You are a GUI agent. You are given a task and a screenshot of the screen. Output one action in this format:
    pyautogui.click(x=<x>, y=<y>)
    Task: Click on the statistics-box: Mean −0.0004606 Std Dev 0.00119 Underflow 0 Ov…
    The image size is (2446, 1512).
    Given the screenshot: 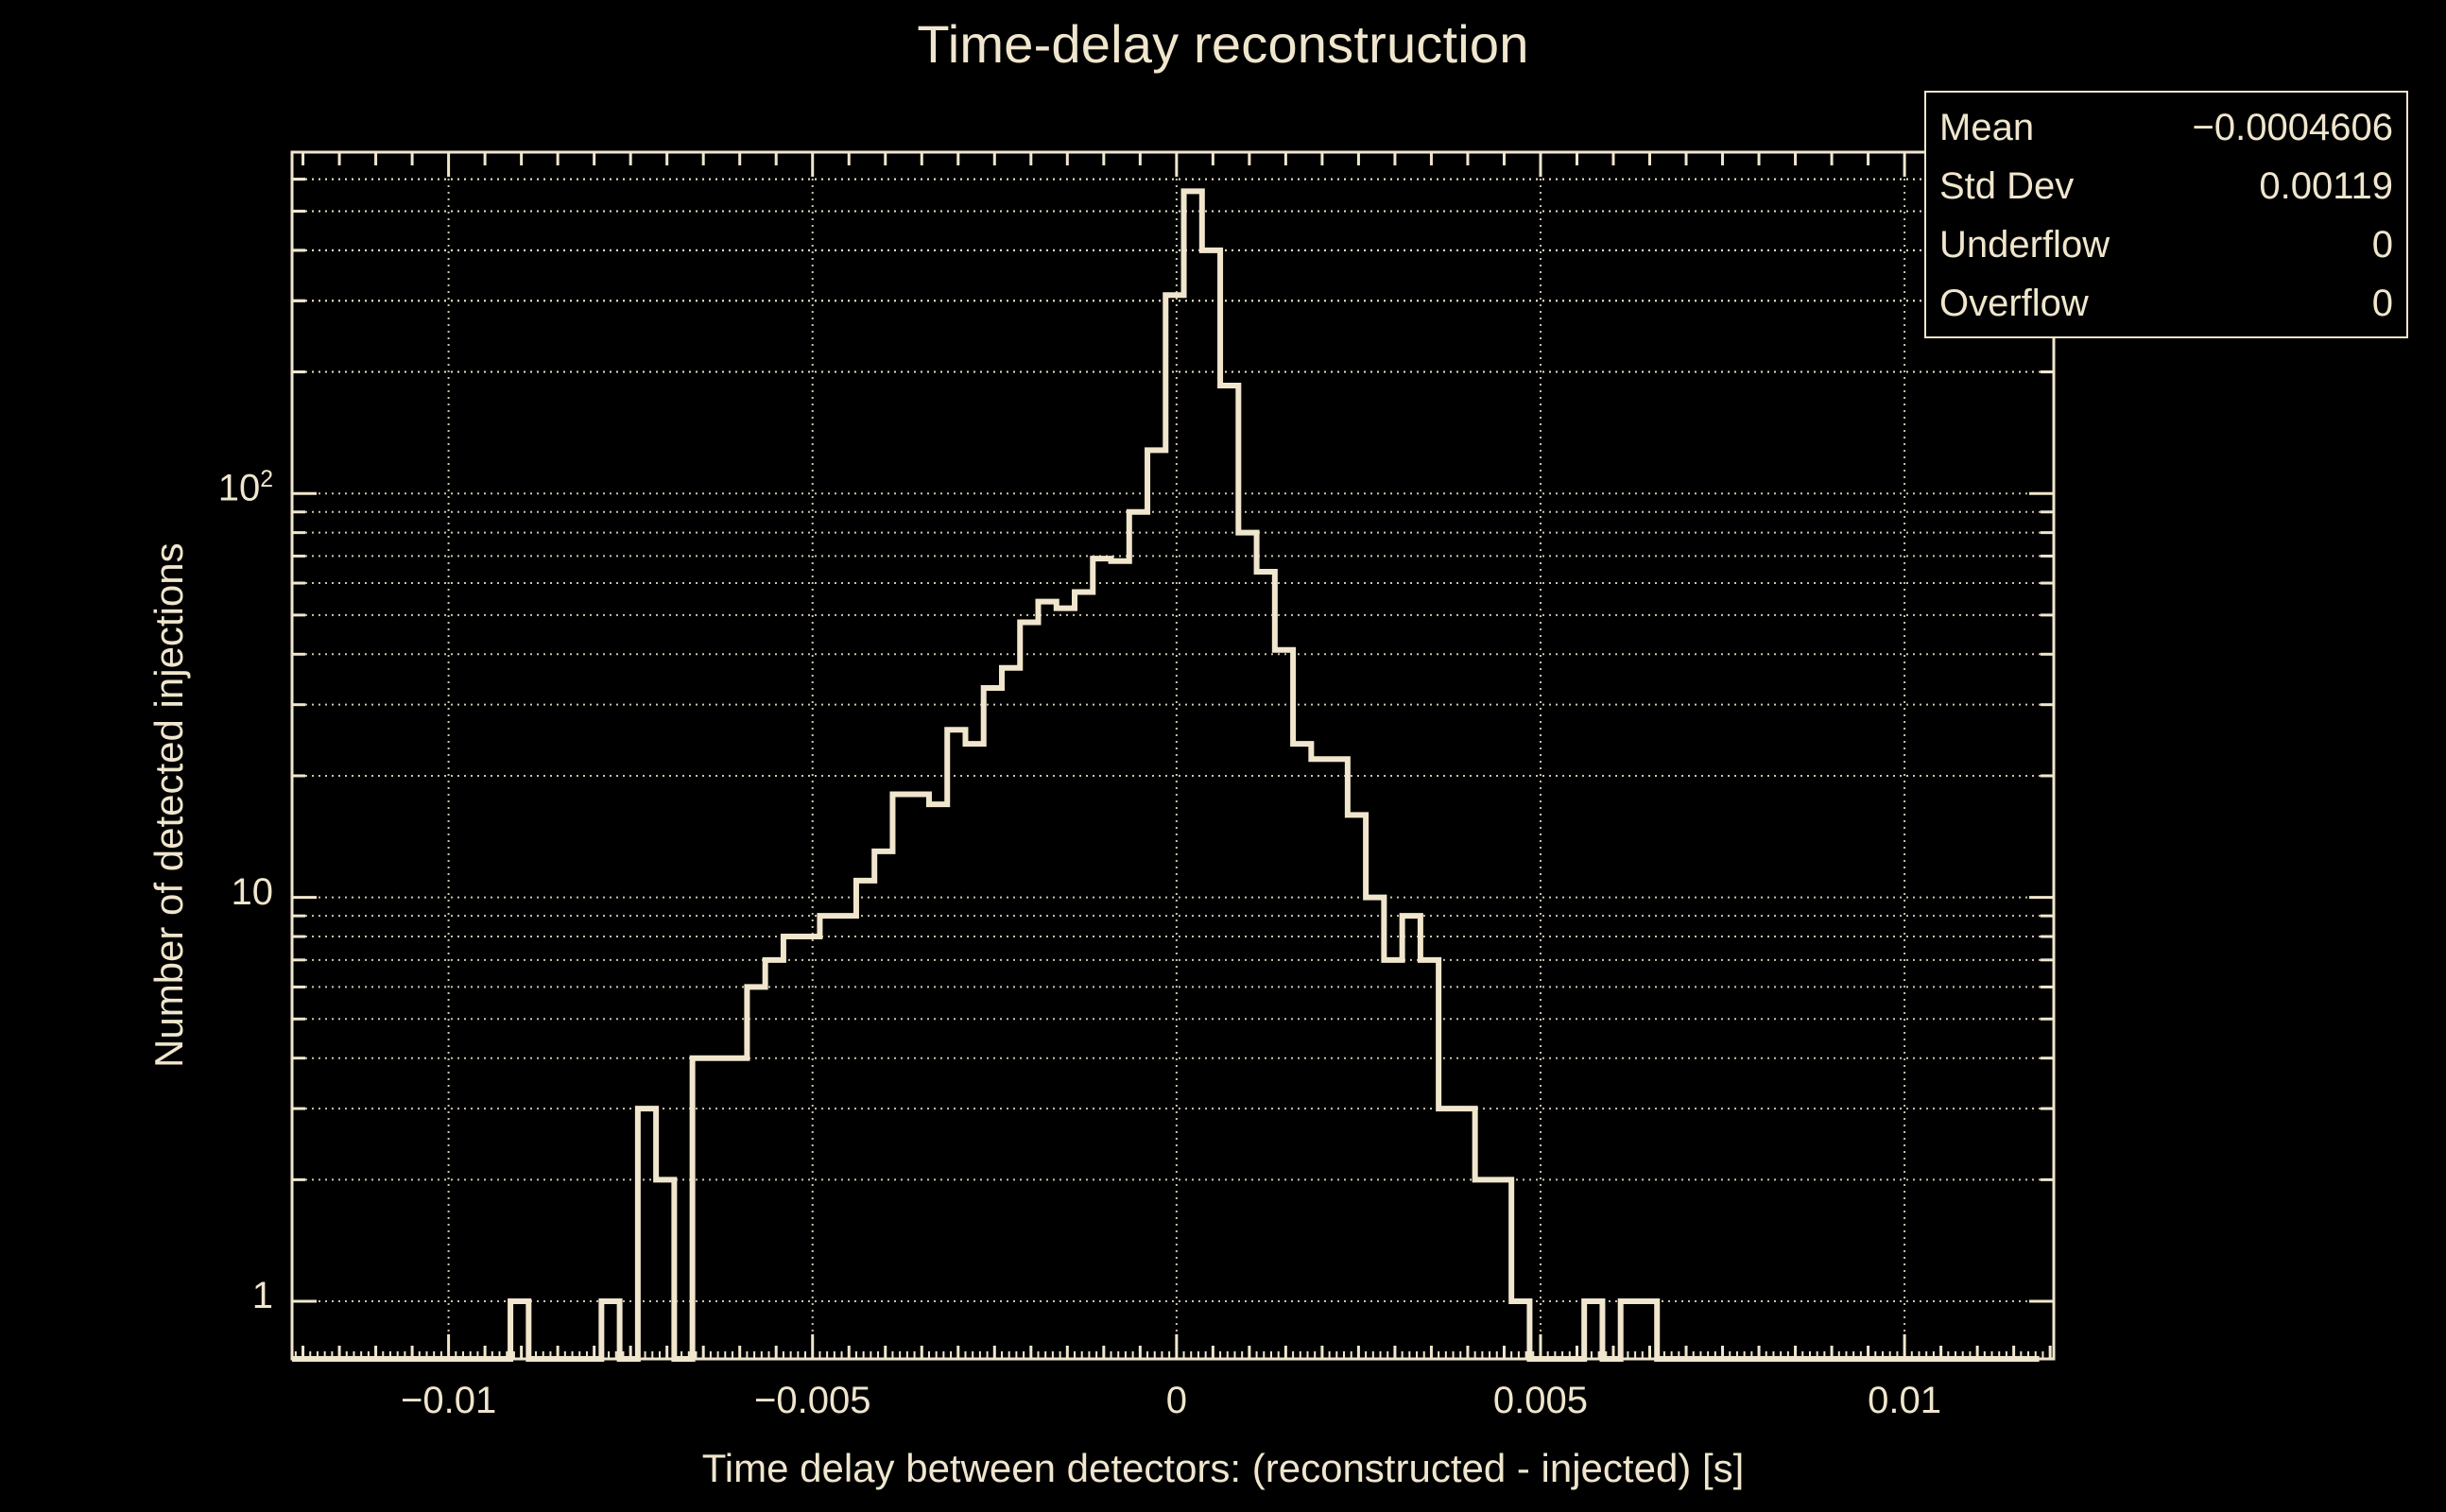 What is the action you would take?
    pyautogui.click(x=2166, y=214)
    